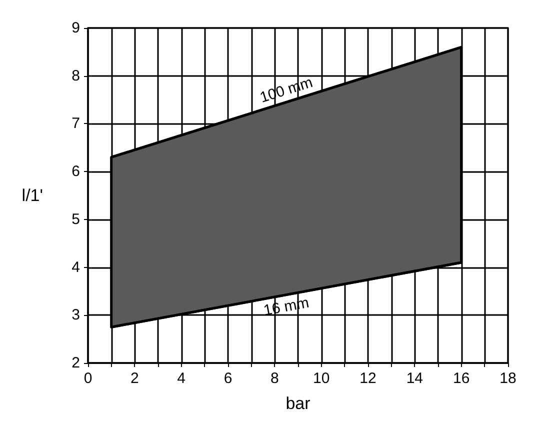 Image resolution: width=558 pixels, height=445 pixels. What do you see at coordinates (298, 403) in the screenshot?
I see `x-axis-title: bar` at bounding box center [298, 403].